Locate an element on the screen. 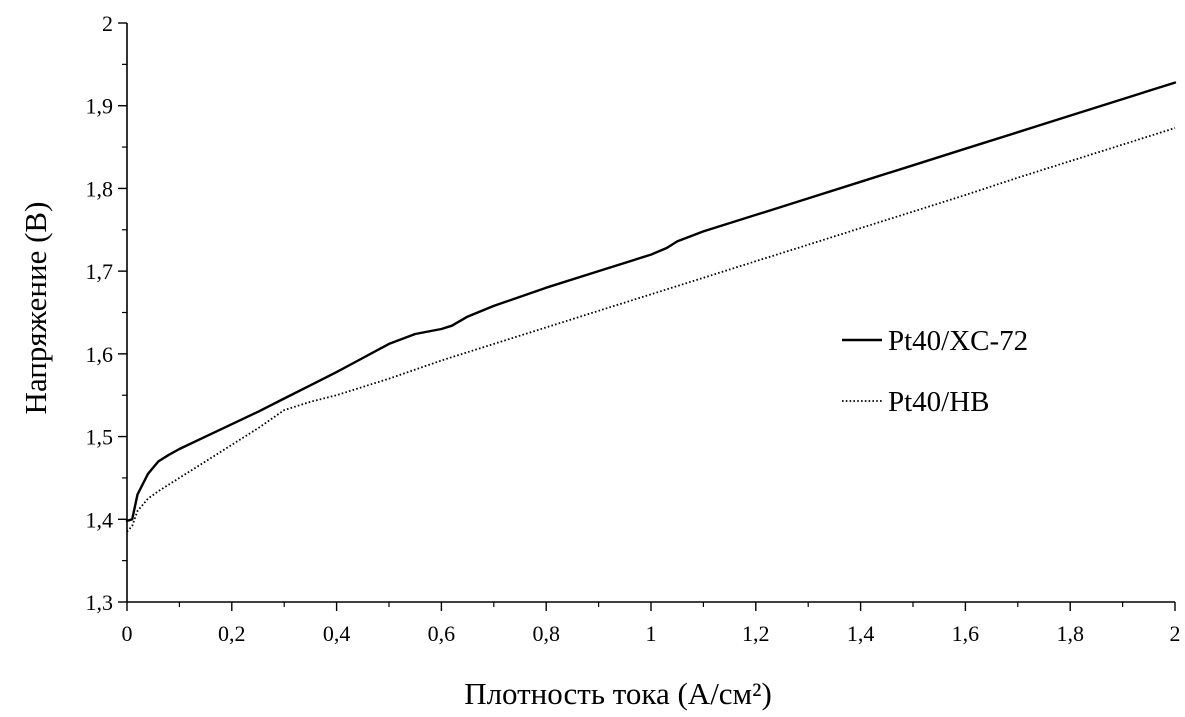 The height and width of the screenshot is (717, 1185). y-tick-label: 1,7 is located at coordinates (100, 271).